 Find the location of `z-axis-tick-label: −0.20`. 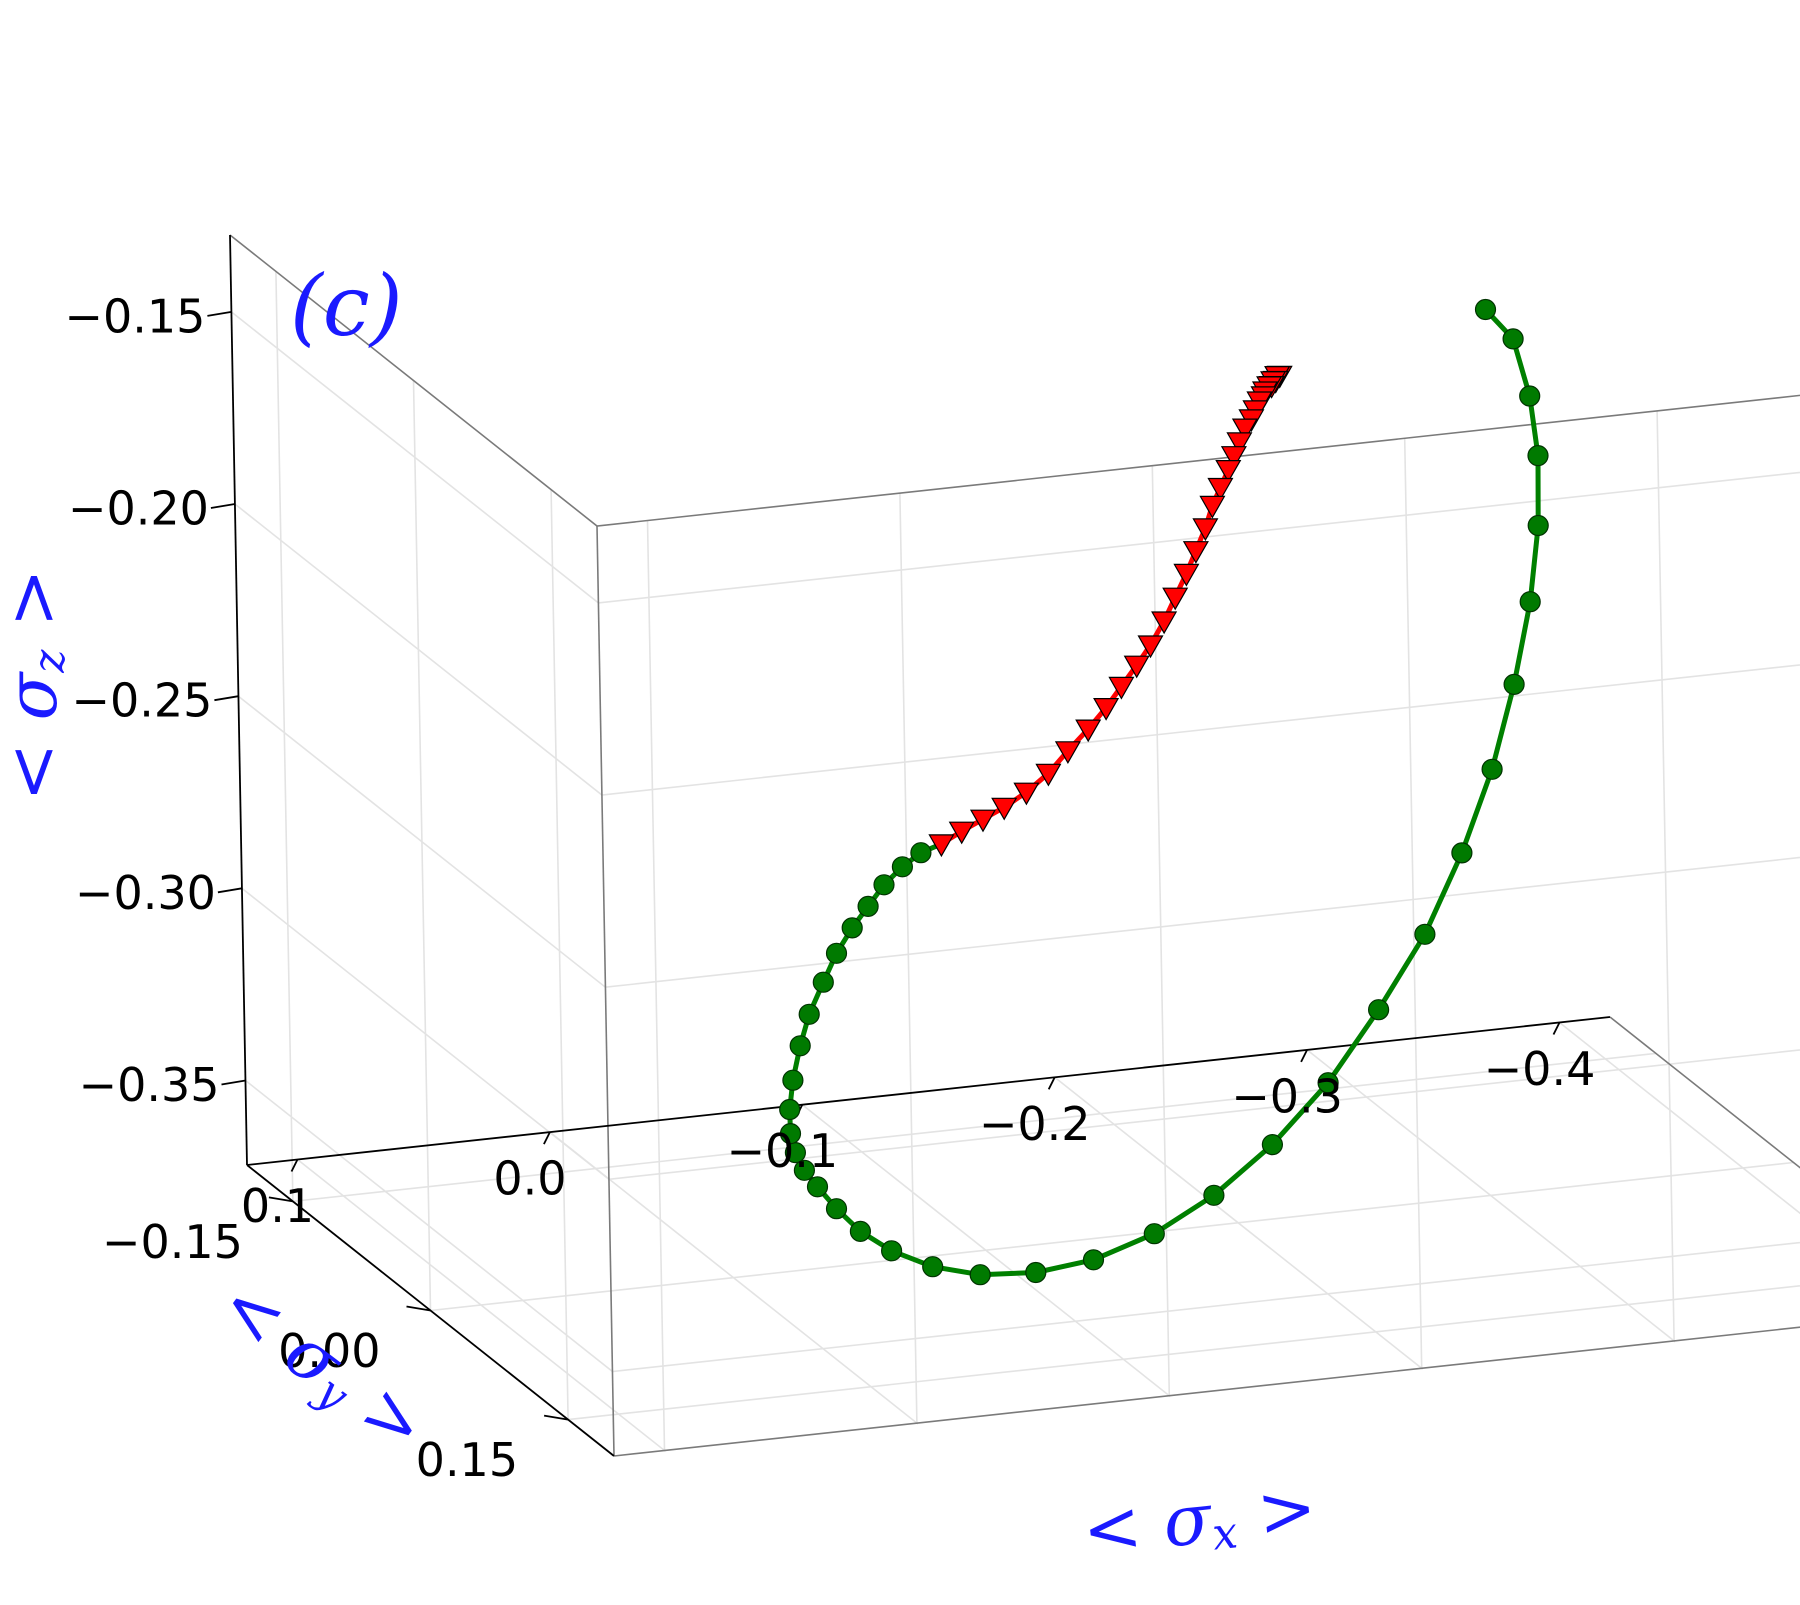

z-axis-tick-label: −0.20 is located at coordinates (138, 509).